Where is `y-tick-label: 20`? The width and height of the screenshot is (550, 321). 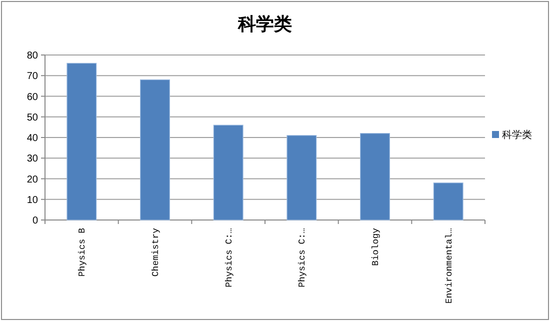 y-tick-label: 20 is located at coordinates (32, 180).